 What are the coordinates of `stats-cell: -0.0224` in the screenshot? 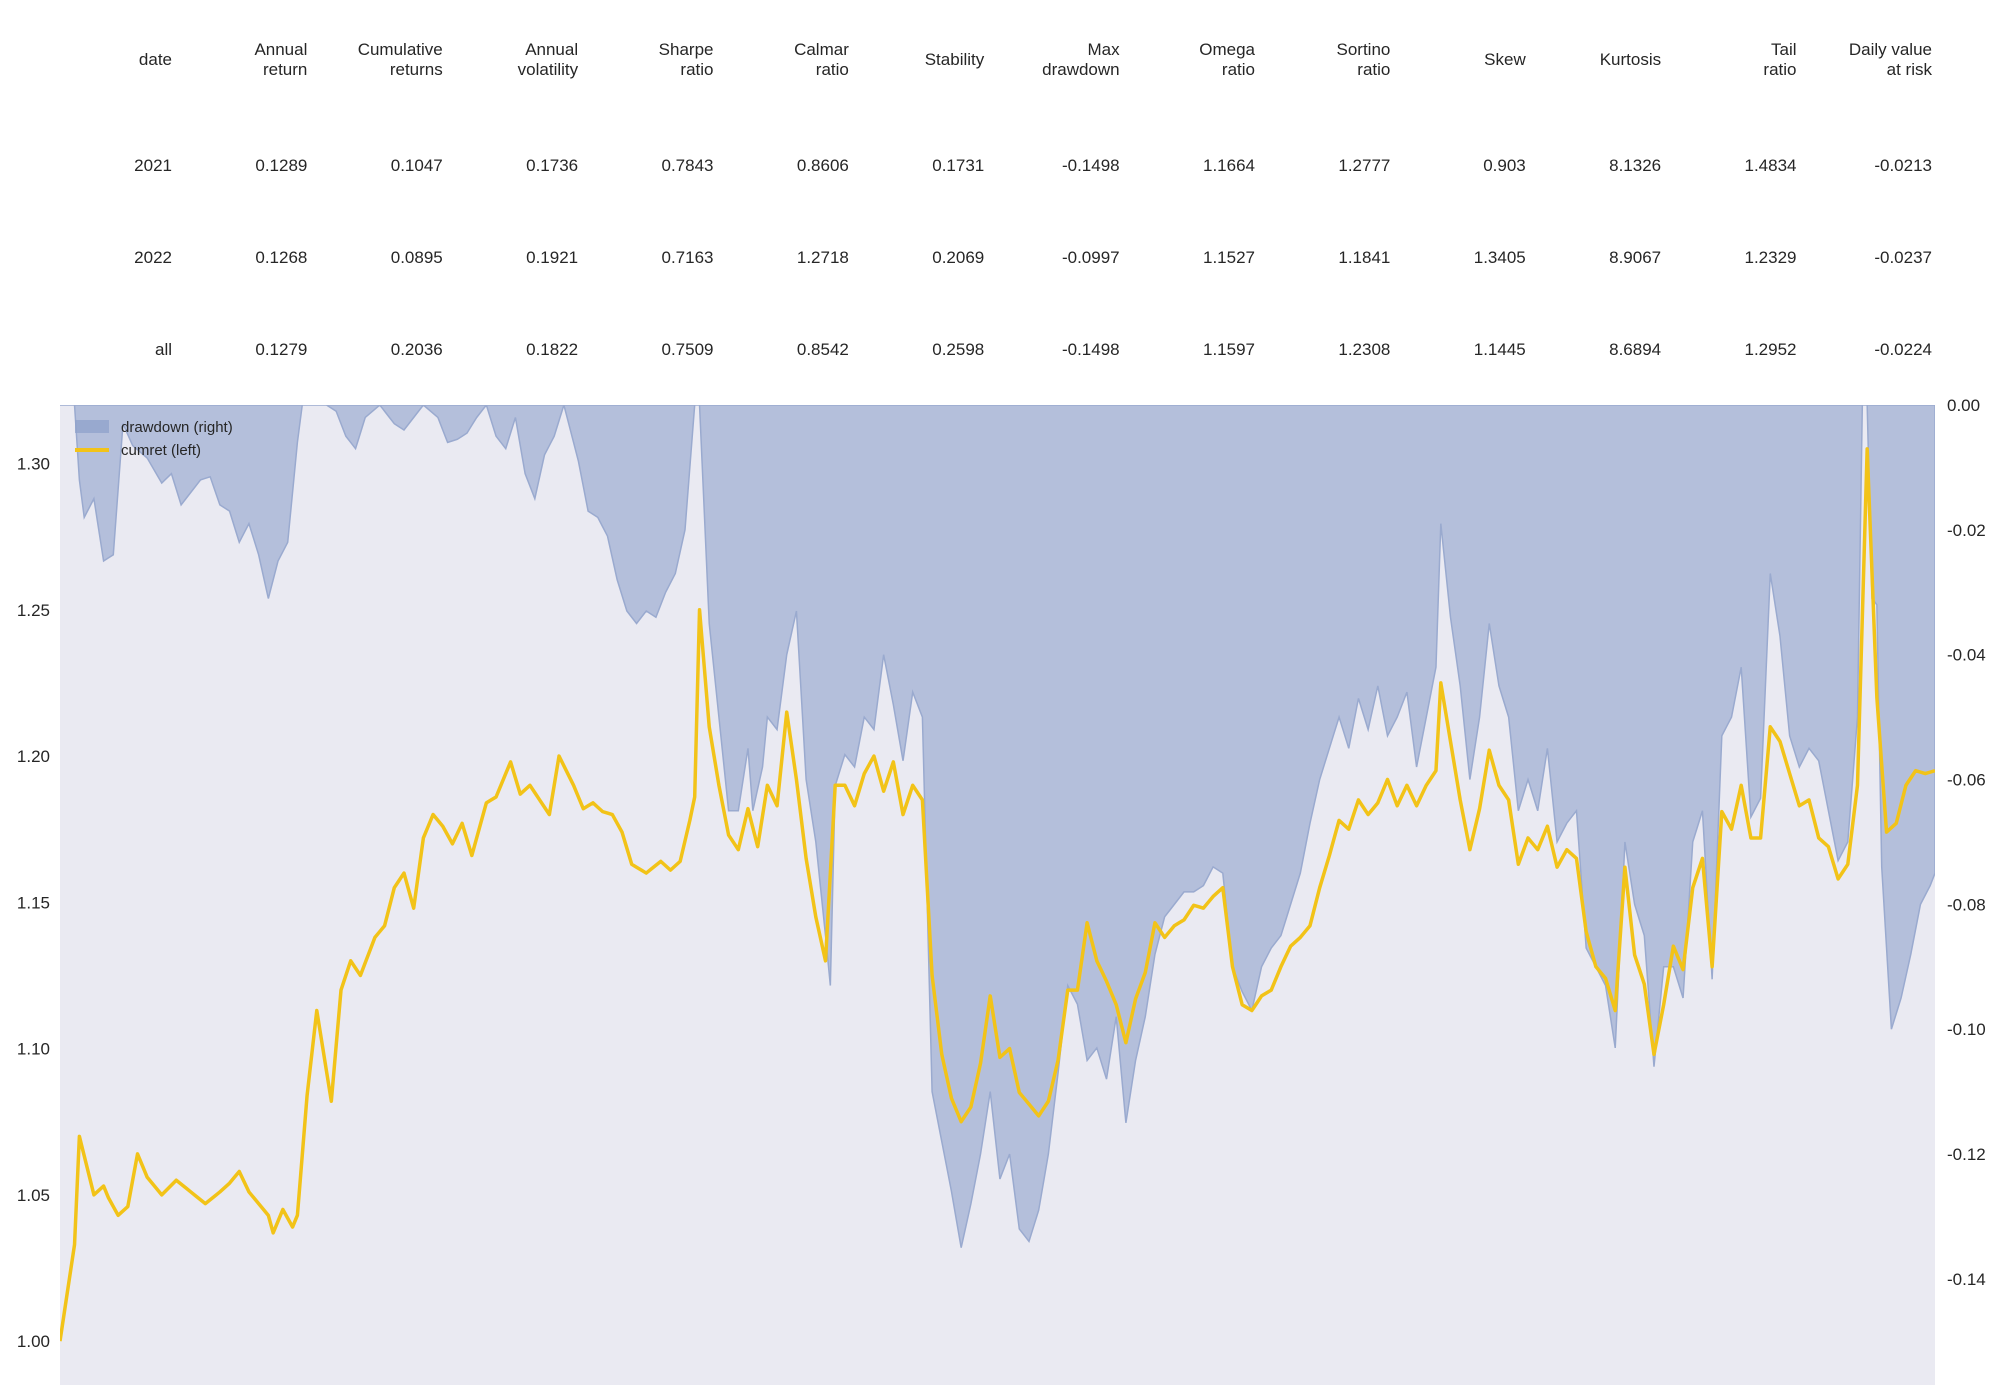 It's located at (1903, 349).